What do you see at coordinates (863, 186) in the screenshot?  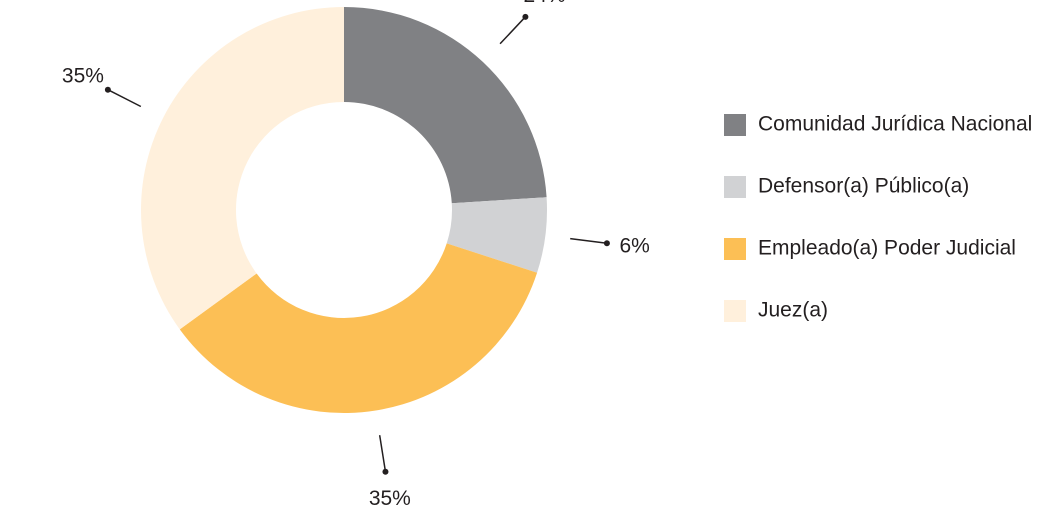 I see `legend-label: Defensor(a) Público(a)` at bounding box center [863, 186].